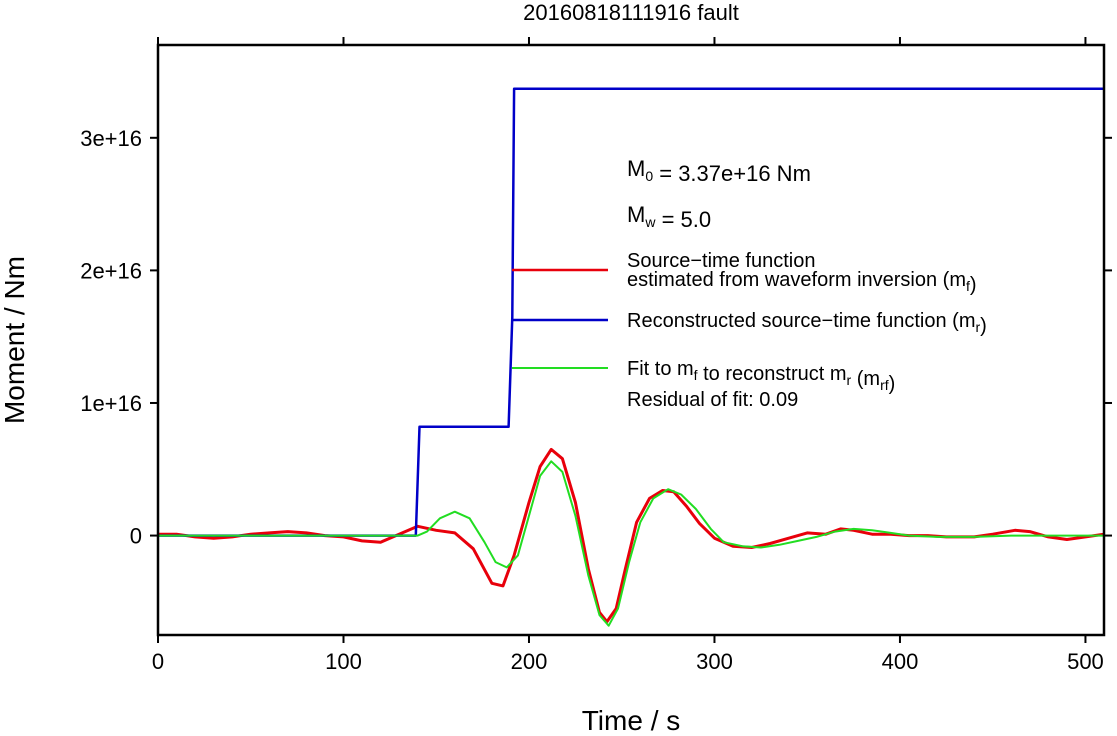 The width and height of the screenshot is (1117, 736). I want to click on y-tick-label: 2e+16, so click(111, 270).